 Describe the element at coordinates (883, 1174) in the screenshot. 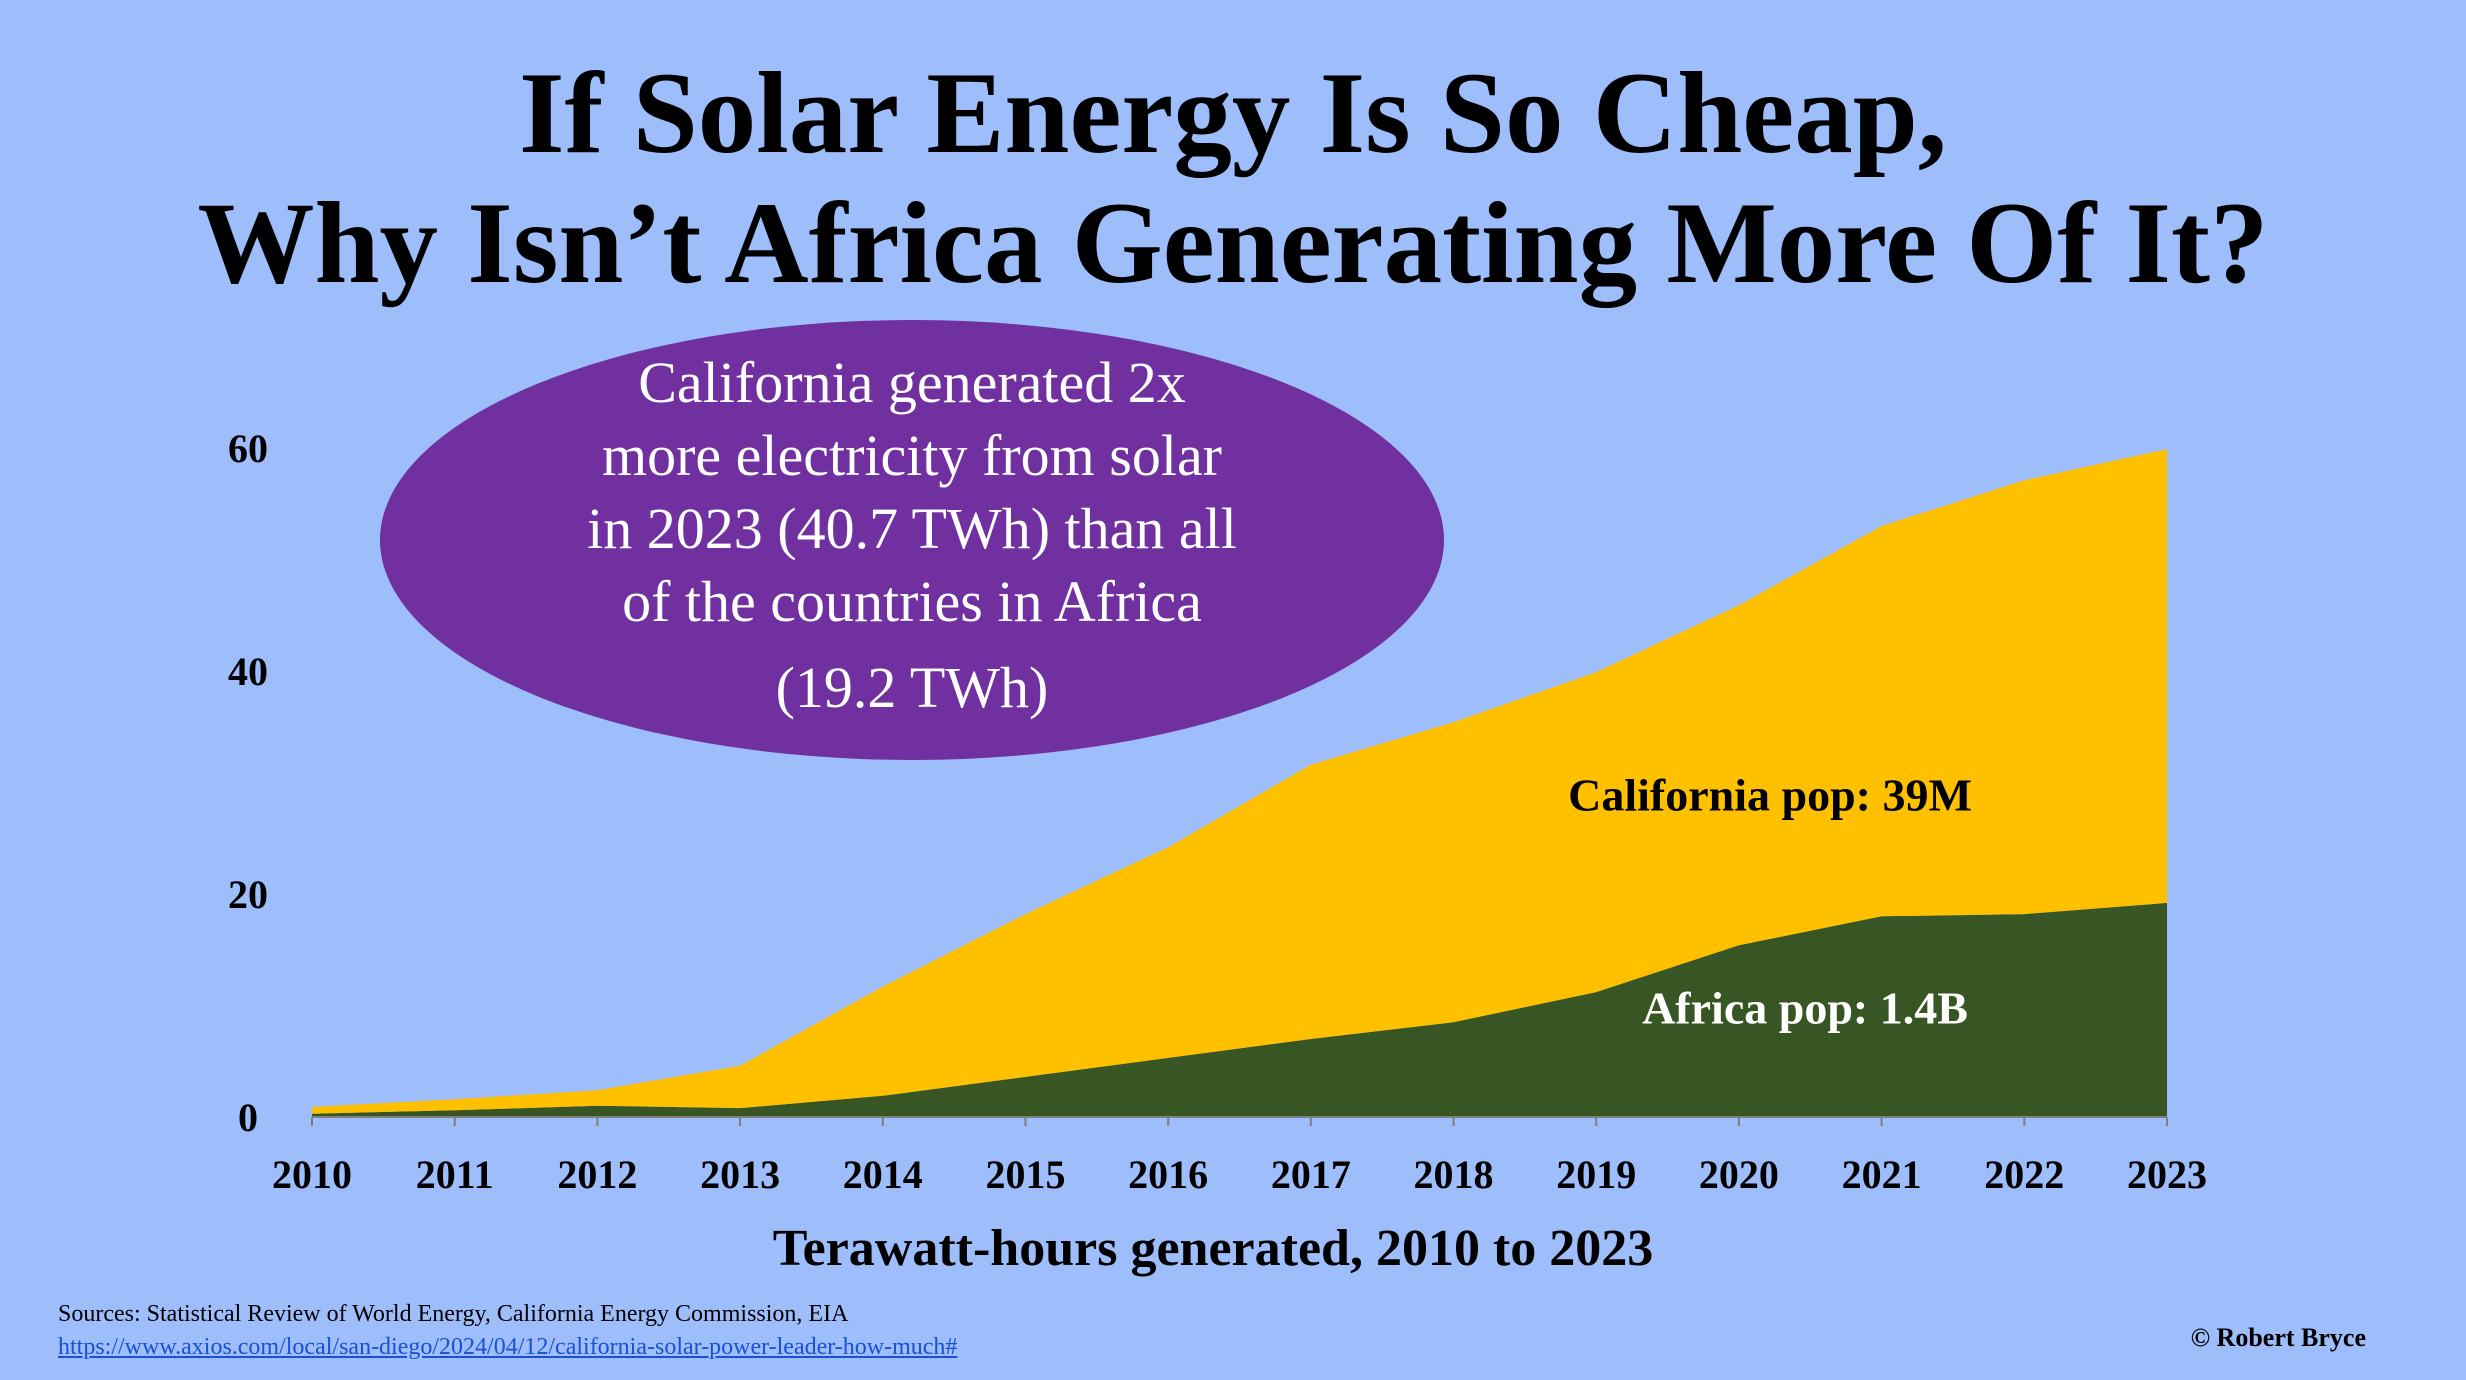

I see `x-tick-label: 2014` at that location.